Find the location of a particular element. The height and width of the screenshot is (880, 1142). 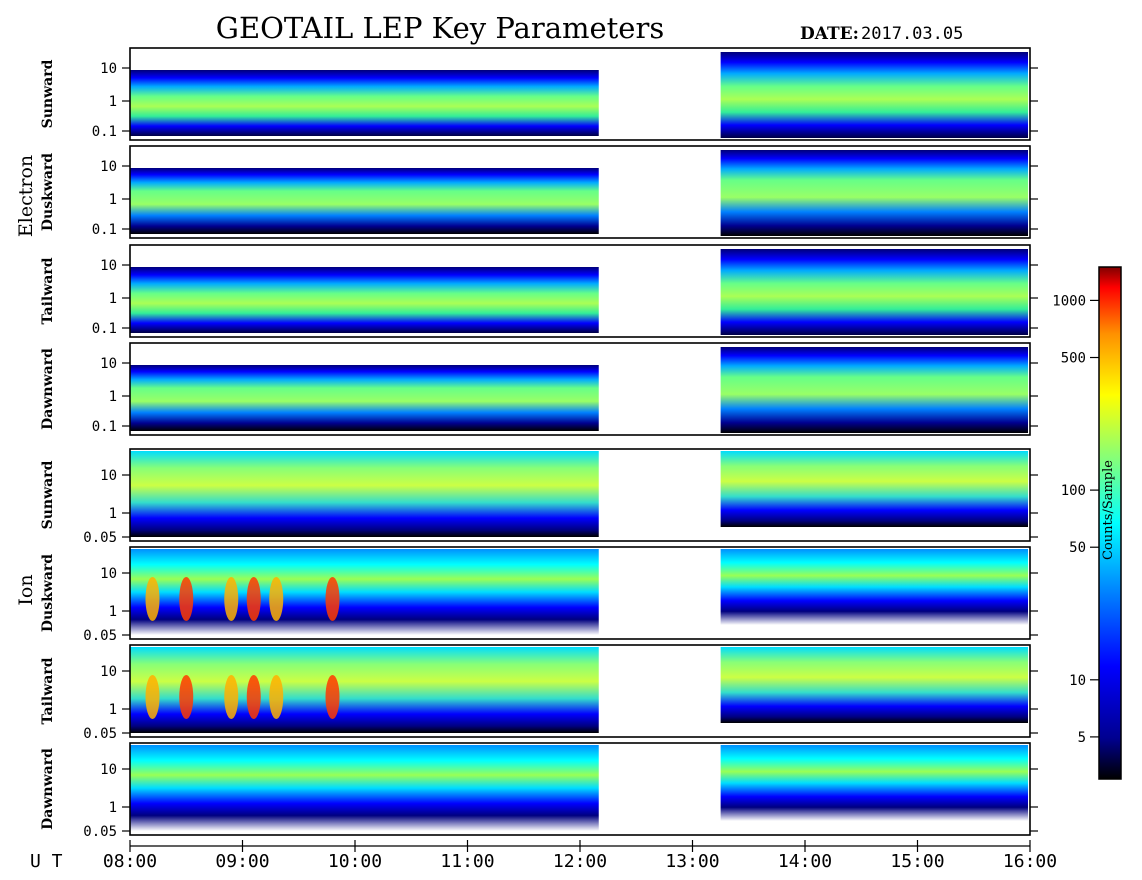

colorbar-tick-label: 100 is located at coordinates (1073, 491).